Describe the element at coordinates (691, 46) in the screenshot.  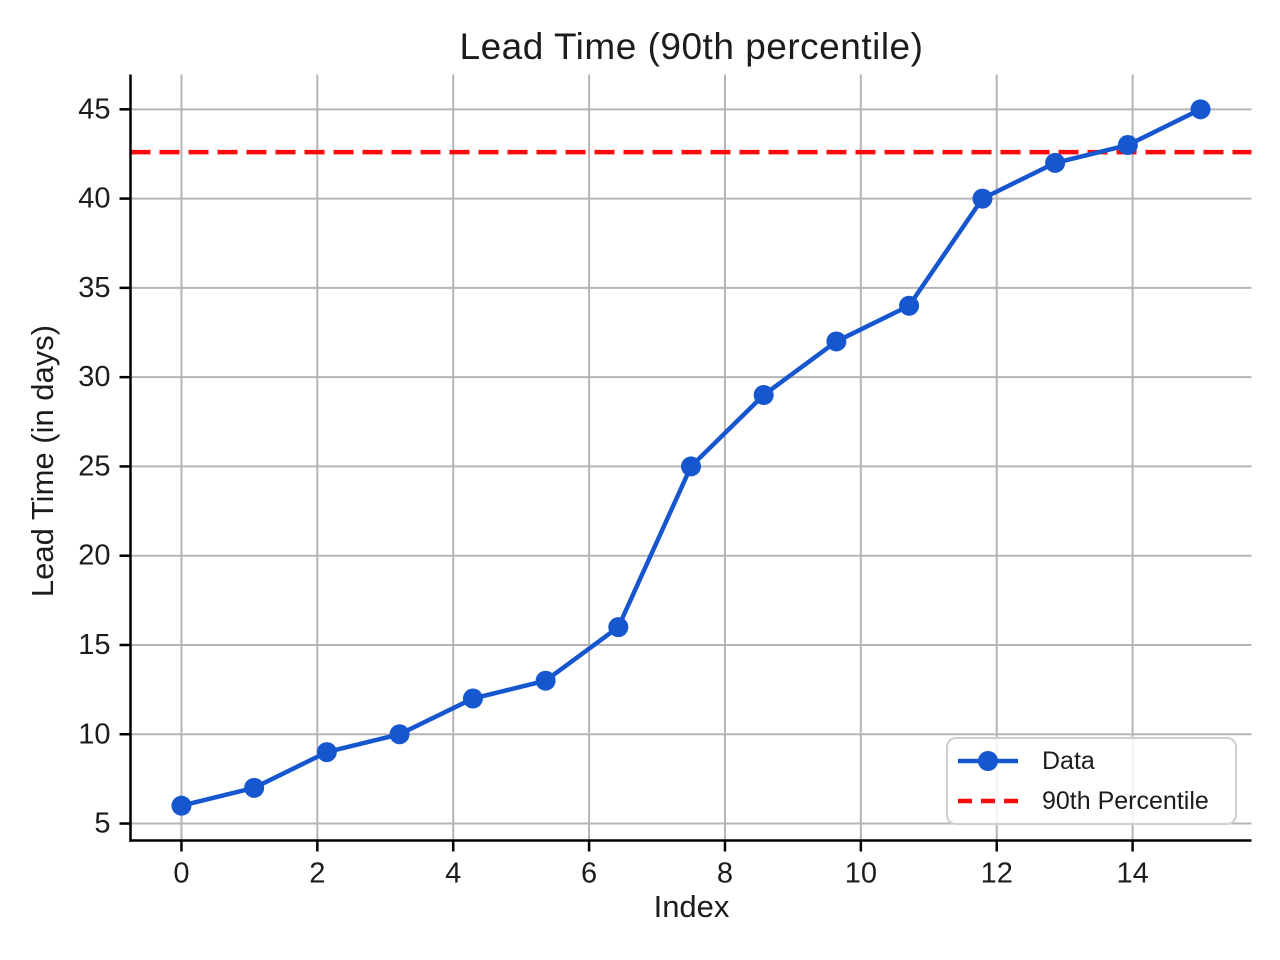
I see `chart-title: Lead Time (90th percentile)` at that location.